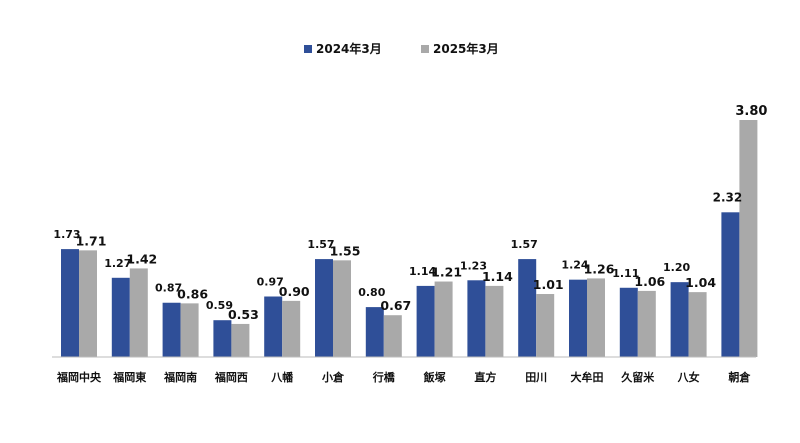  Describe the element at coordinates (536, 377) in the screenshot. I see `category-label-9: 田川` at that location.